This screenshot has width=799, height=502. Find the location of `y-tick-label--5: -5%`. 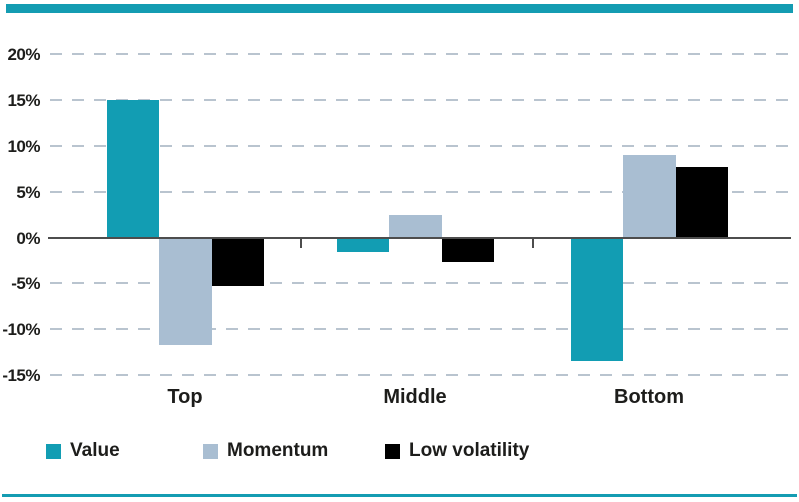

y-tick-label--5: -5% is located at coordinates (25, 284).